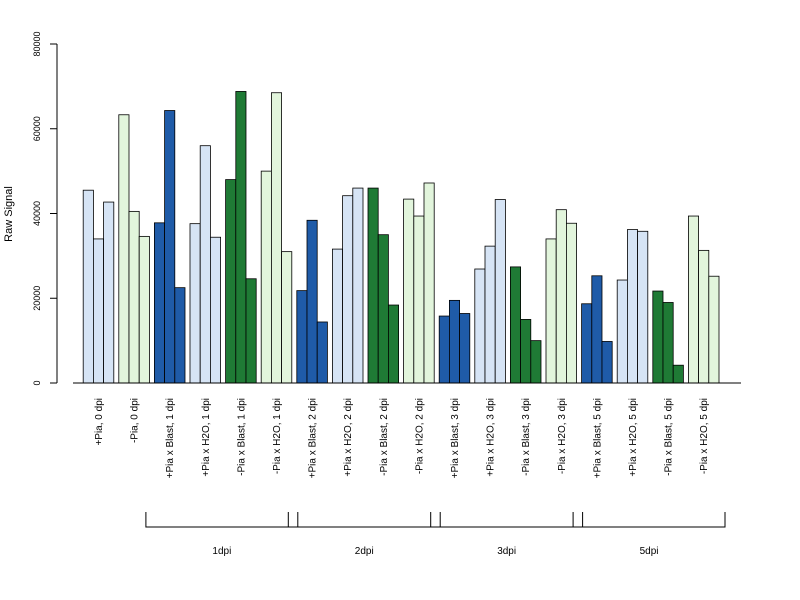 The width and height of the screenshot is (800, 600). What do you see at coordinates (221, 551) in the screenshot?
I see `group-label: 1dpi` at bounding box center [221, 551].